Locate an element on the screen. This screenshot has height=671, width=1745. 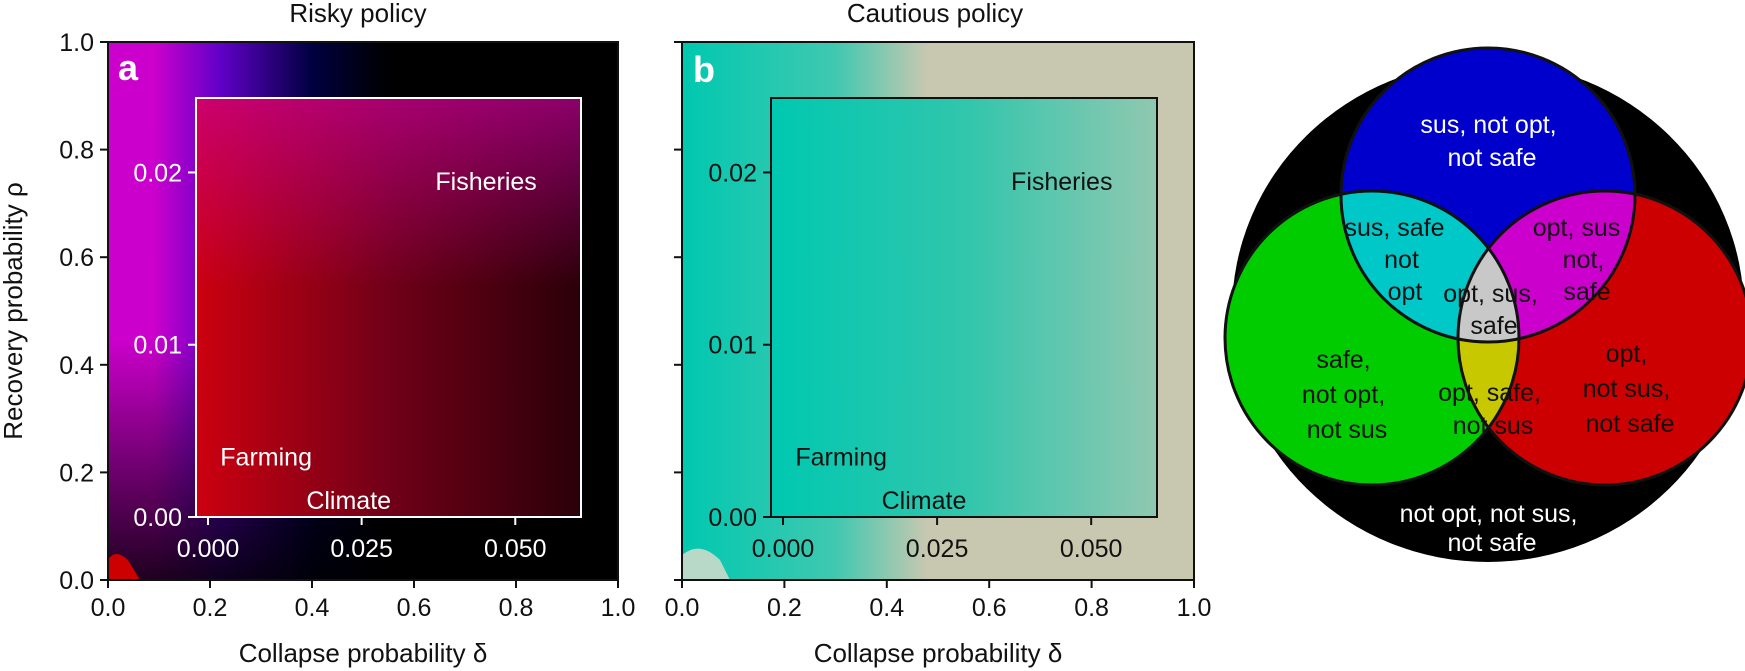
panel-b-inset-labels: Fisheries Farming Climate is located at coordinates (953, 341).